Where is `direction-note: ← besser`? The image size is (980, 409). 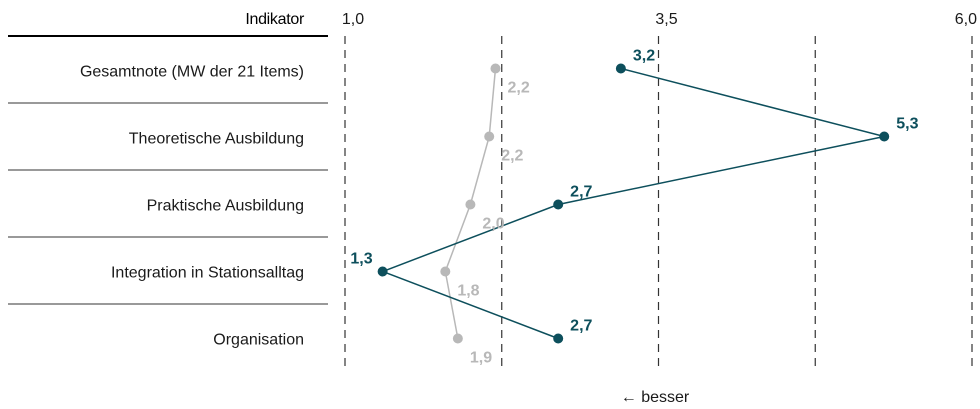 direction-note: ← besser is located at coordinates (655, 397).